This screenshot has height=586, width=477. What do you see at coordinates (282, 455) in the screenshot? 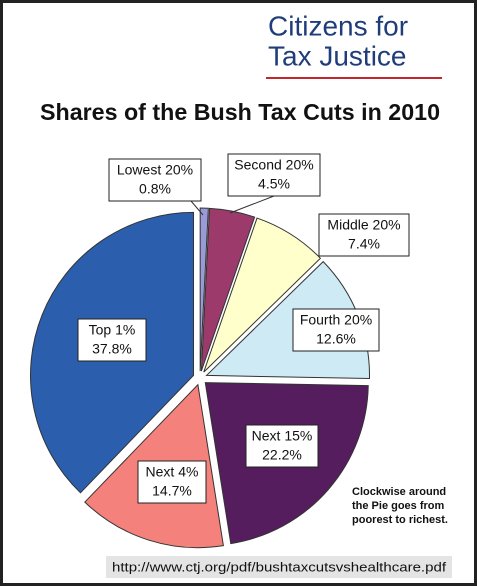
I see `slice-value: 22.2%` at bounding box center [282, 455].